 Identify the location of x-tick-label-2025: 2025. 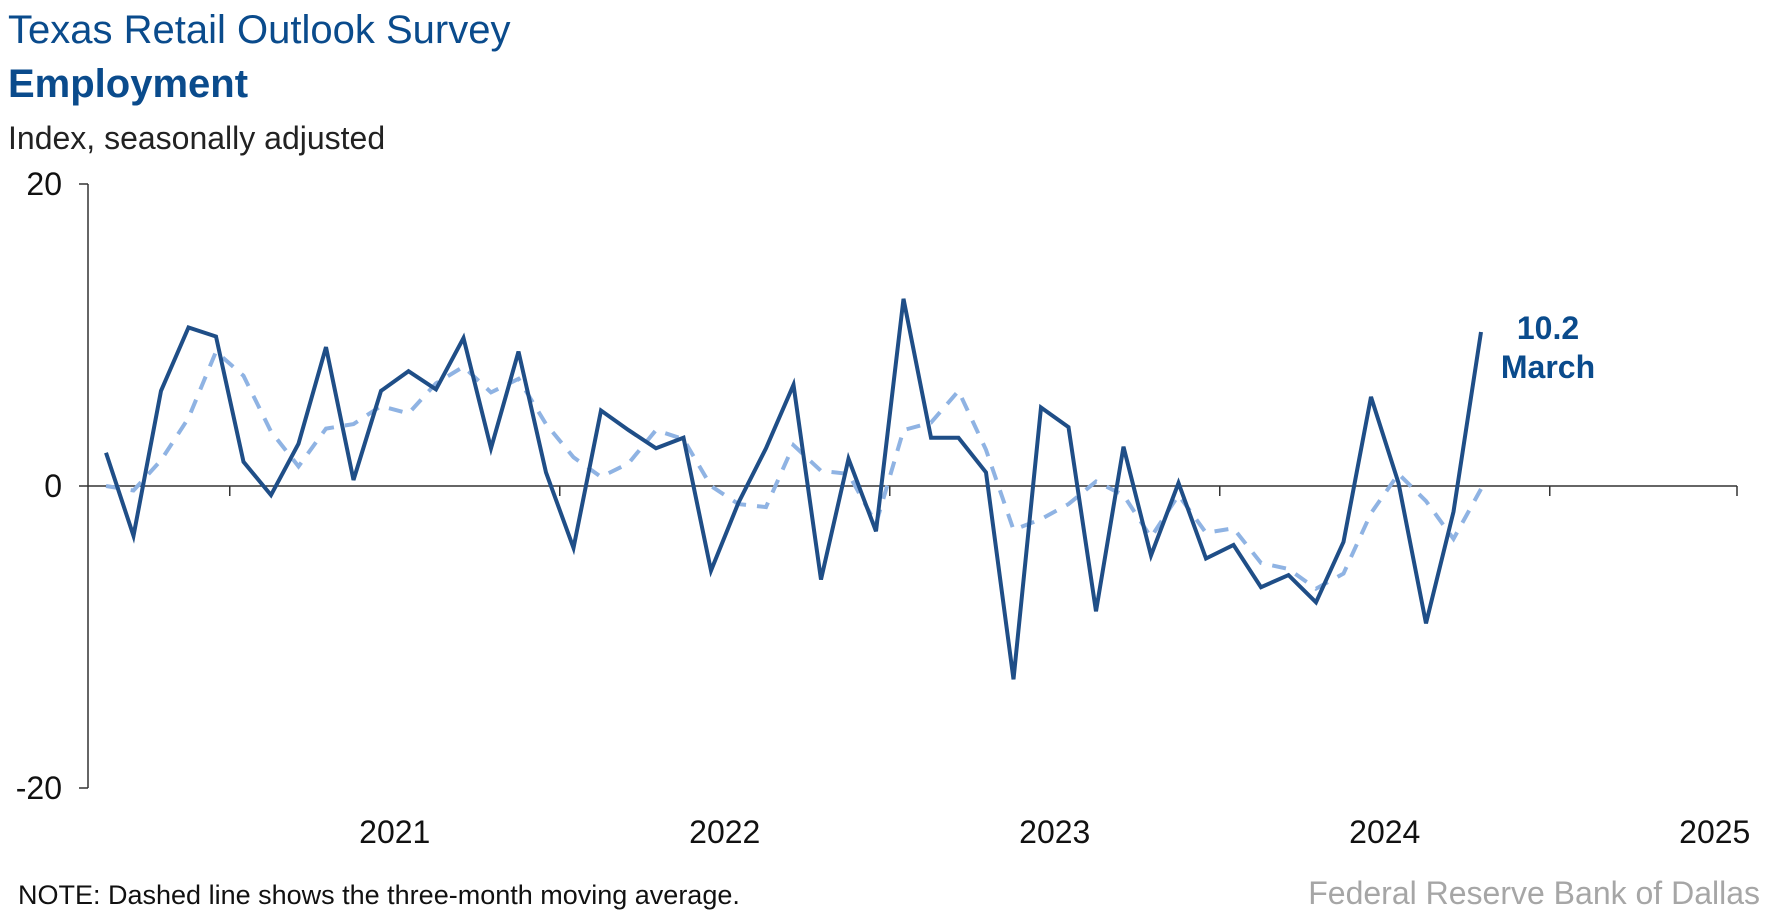
(1714, 832).